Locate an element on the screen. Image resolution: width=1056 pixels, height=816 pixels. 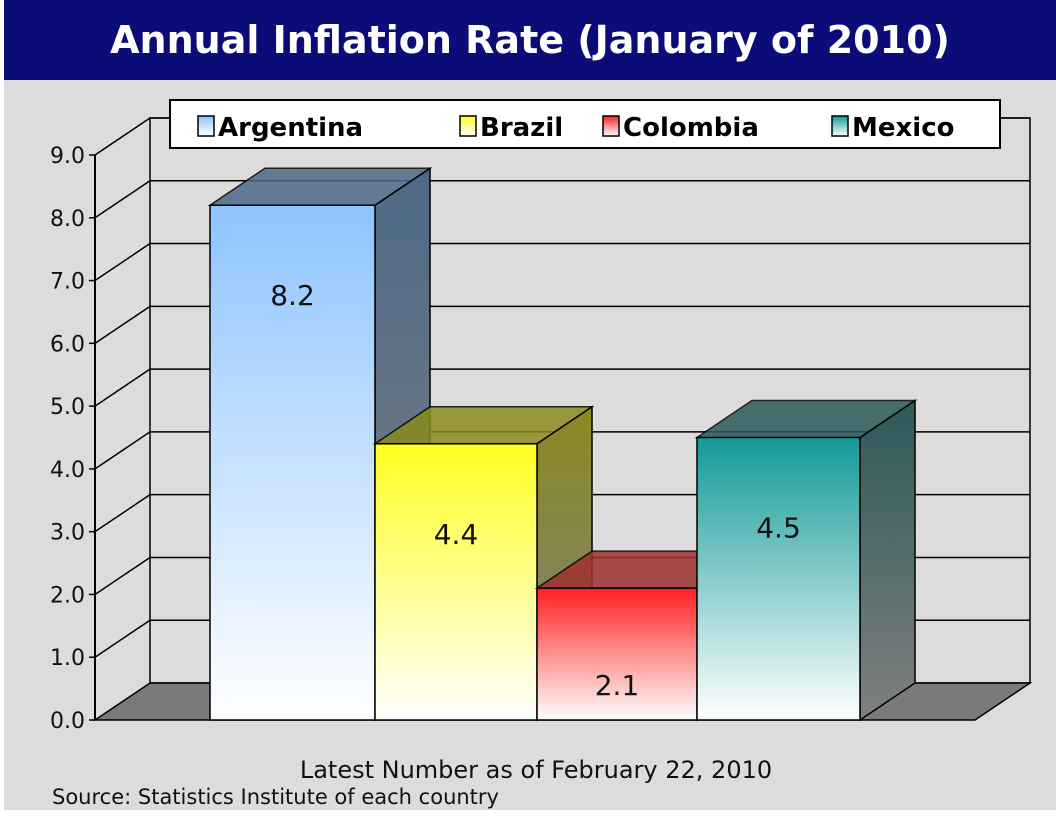
y-tick-label: 0.0 is located at coordinates (67, 721).